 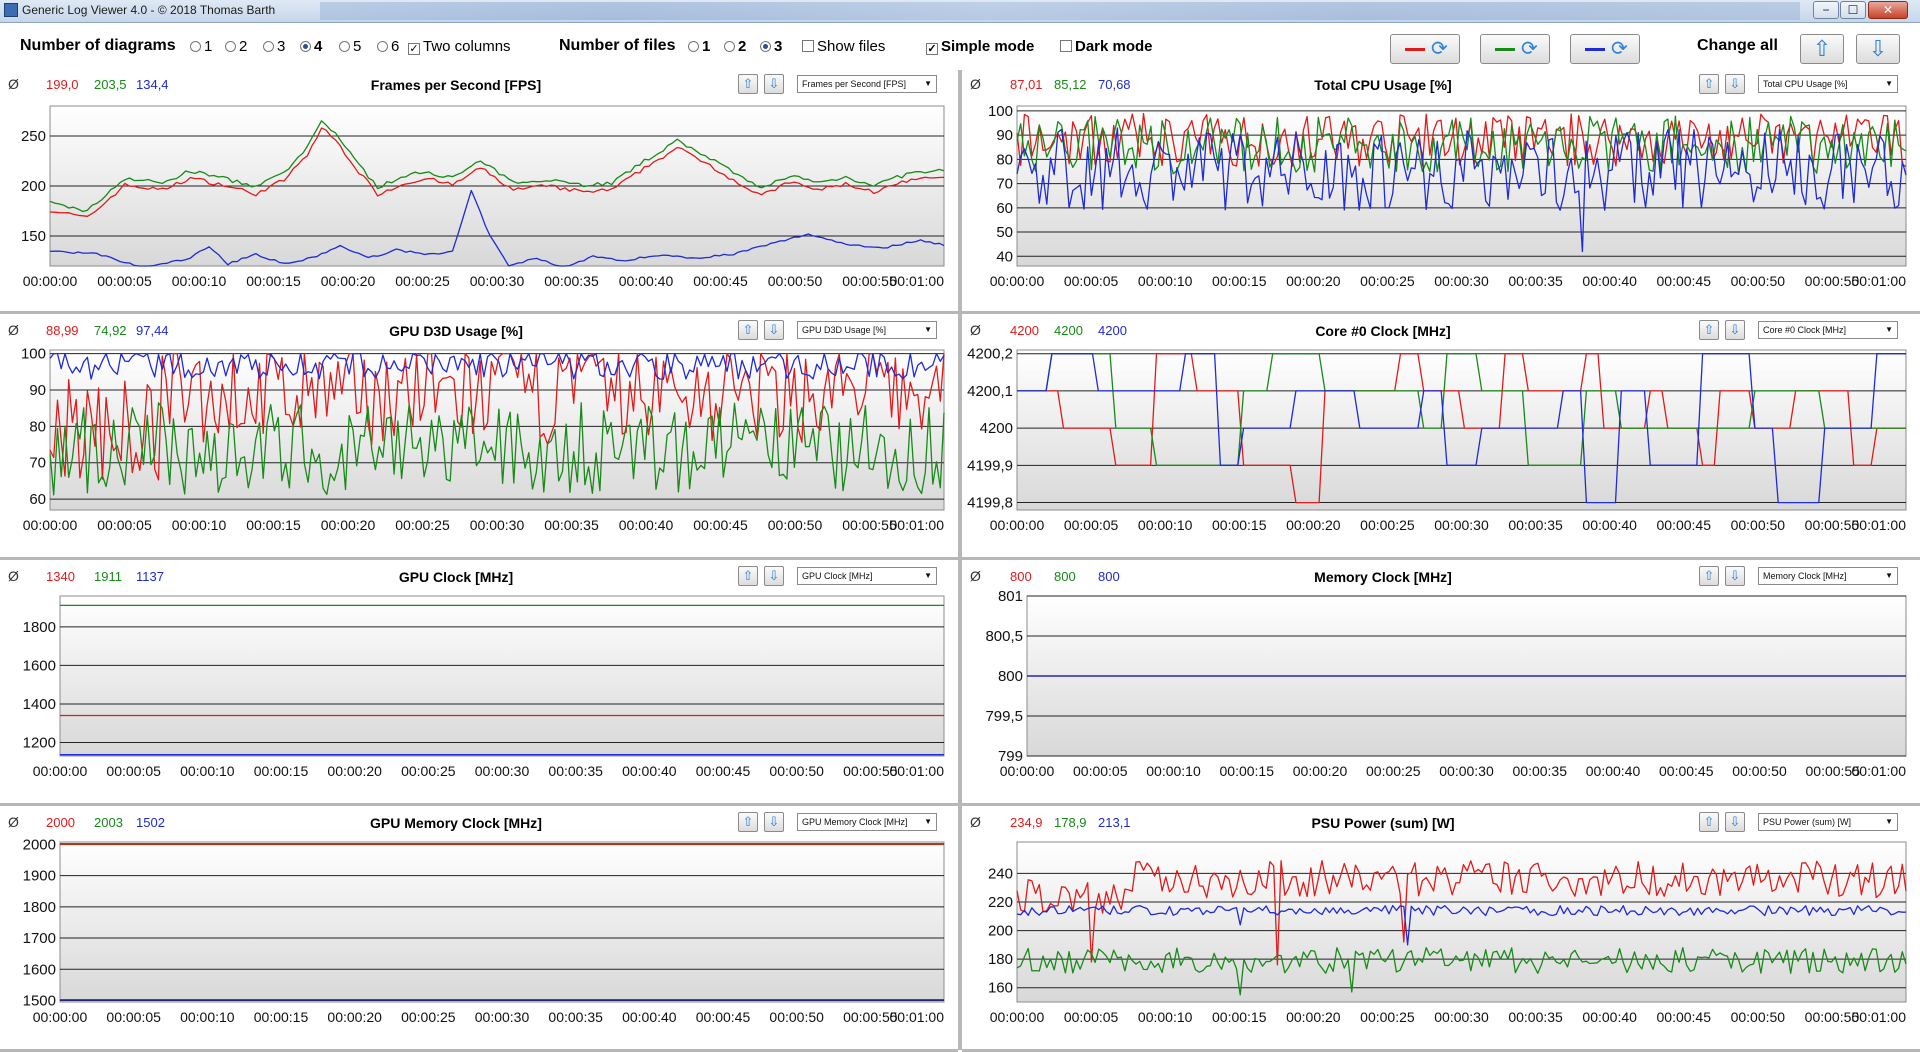 What do you see at coordinates (62, 84) in the screenshot?
I see `average-value-series-1: 199,0` at bounding box center [62, 84].